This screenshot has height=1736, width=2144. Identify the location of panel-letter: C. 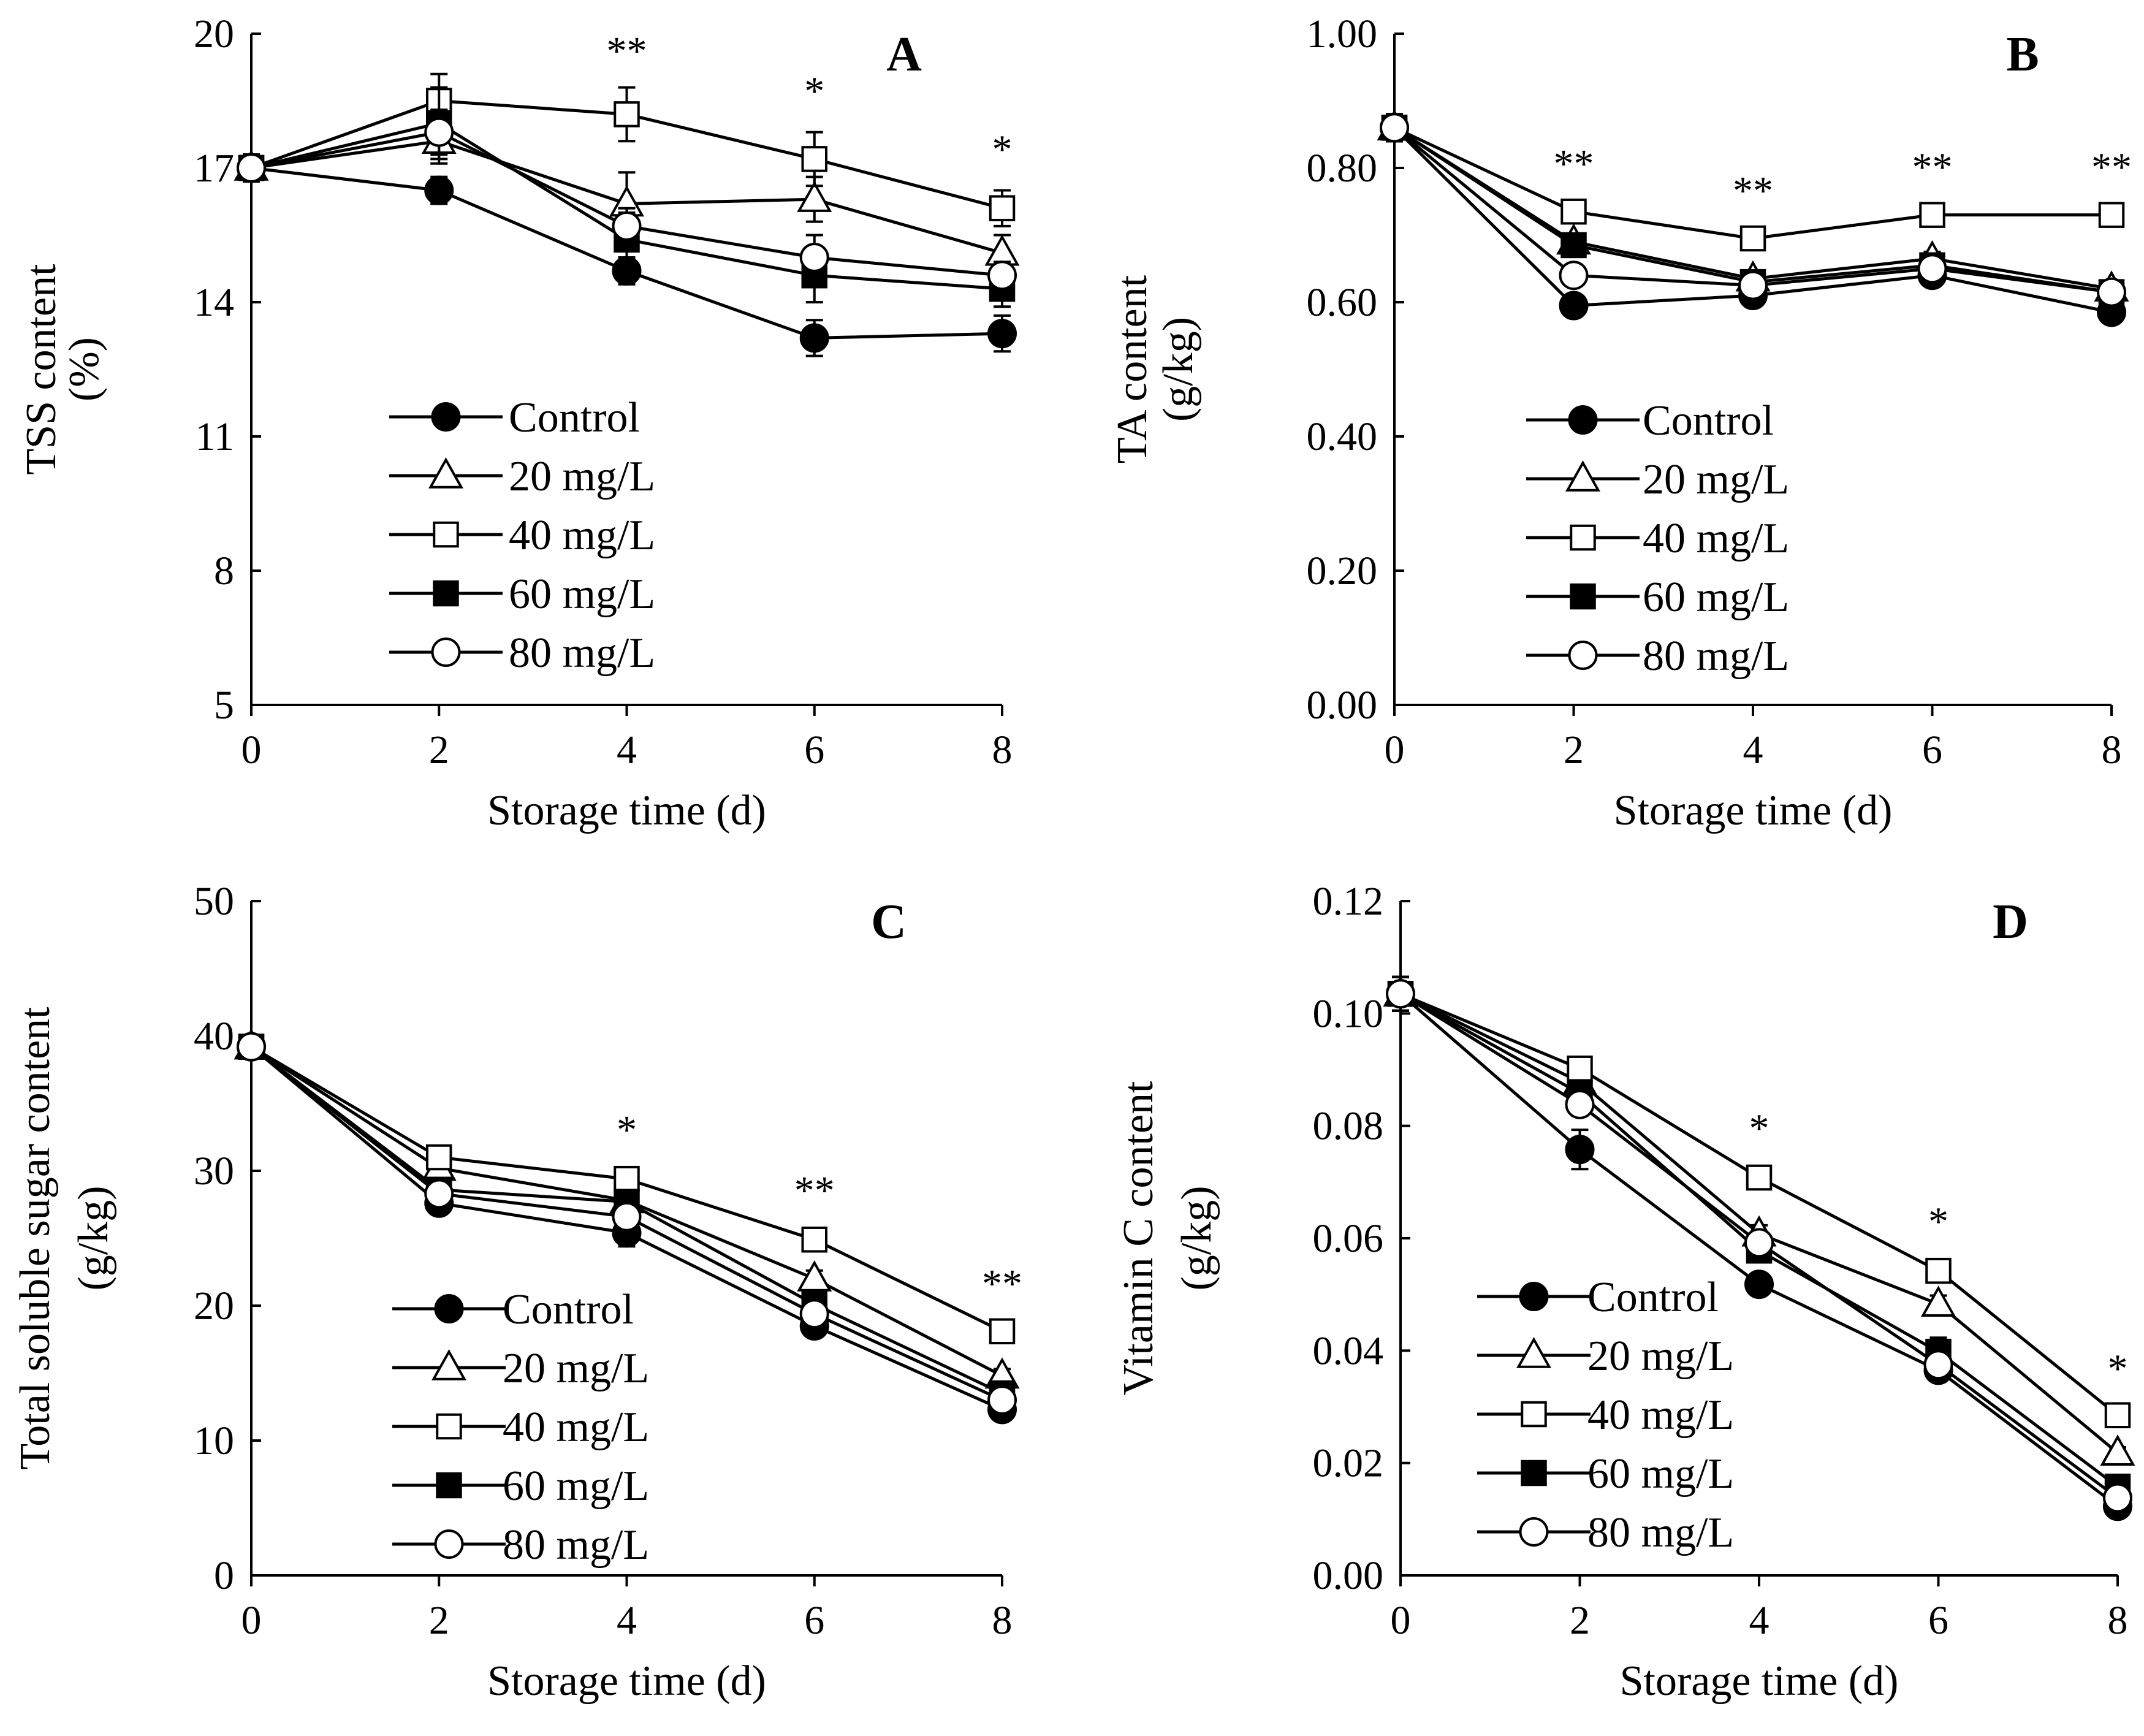
(889, 922).